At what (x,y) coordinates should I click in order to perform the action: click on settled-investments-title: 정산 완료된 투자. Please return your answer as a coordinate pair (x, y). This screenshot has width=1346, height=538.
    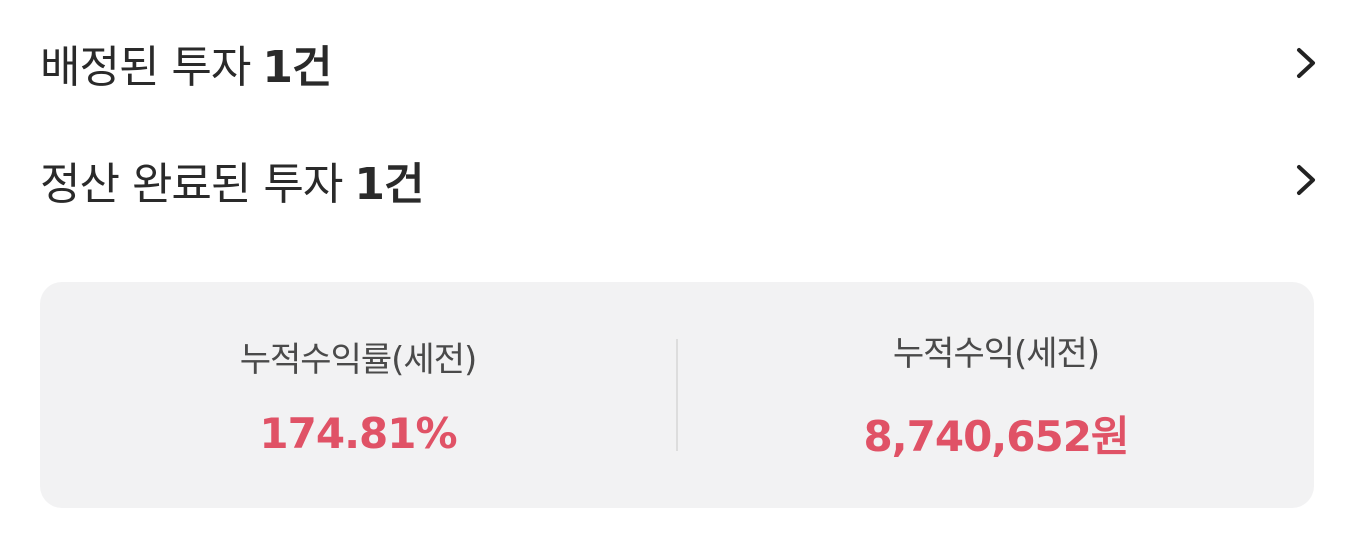
    Looking at the image, I should click on (191, 184).